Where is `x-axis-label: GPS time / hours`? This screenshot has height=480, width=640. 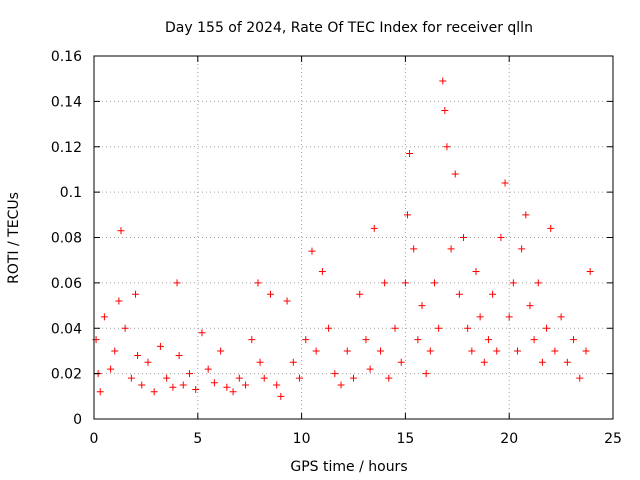 x-axis-label: GPS time / hours is located at coordinates (348, 467).